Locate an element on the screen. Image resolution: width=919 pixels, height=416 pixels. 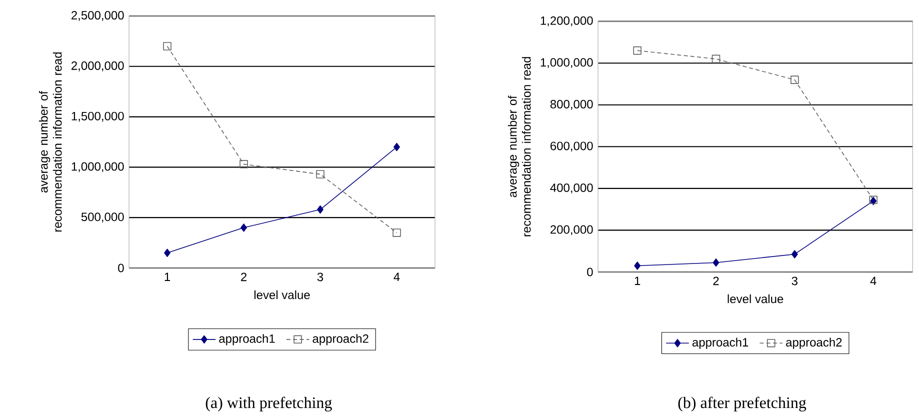
text: (a) with prefetching is located at coordinates (269, 404).